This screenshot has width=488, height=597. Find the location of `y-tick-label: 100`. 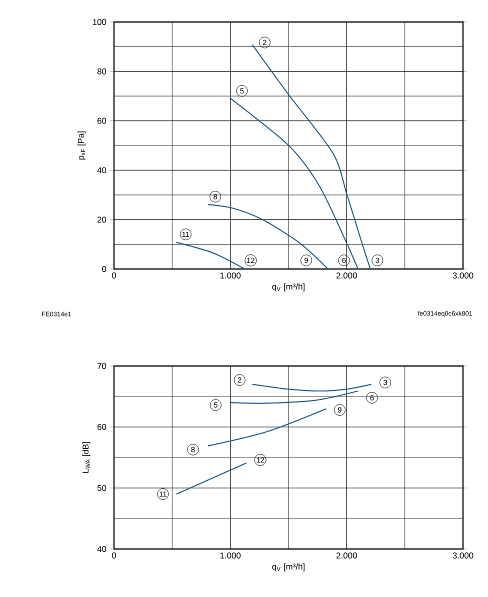

y-tick-label: 100 is located at coordinates (99, 22).